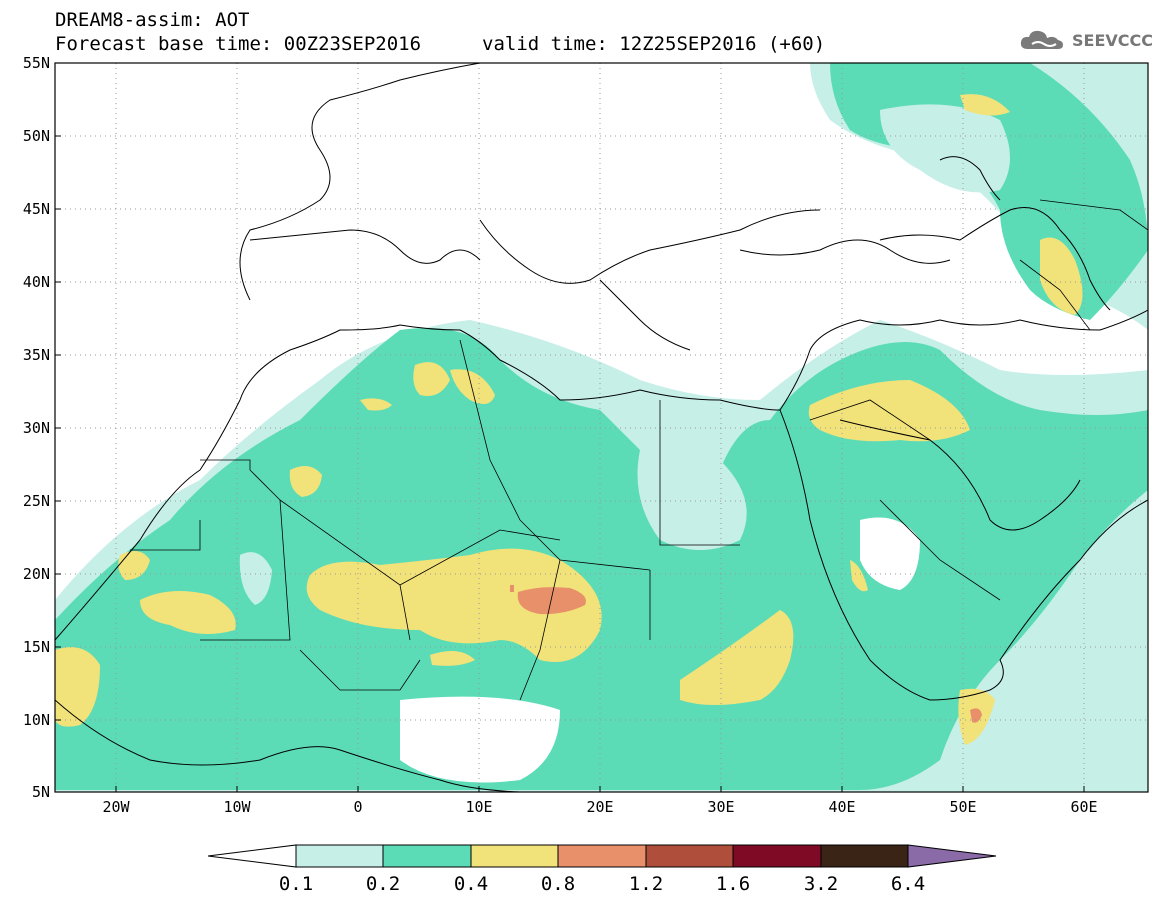 The image size is (1165, 905). I want to click on colorbar-label: 0.1, so click(296, 884).